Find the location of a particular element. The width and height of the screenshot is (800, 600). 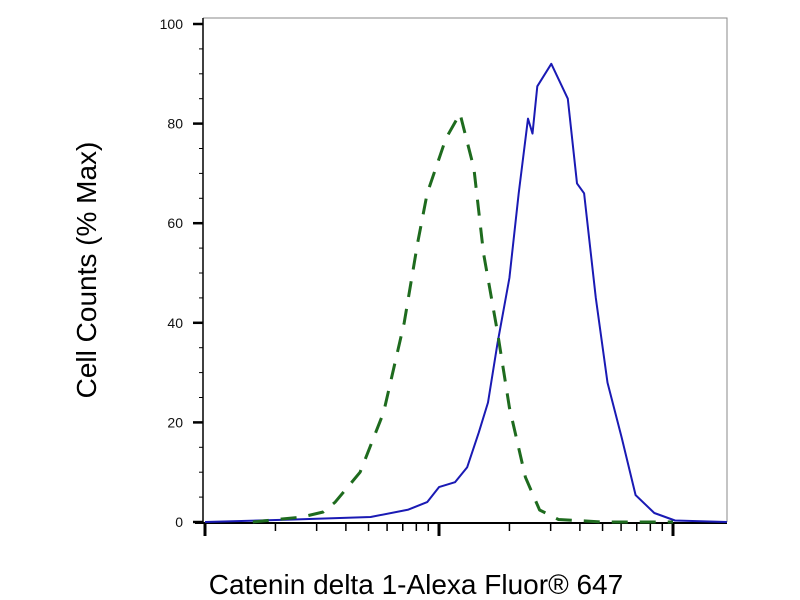

x-axis is located at coordinates (461, 529).